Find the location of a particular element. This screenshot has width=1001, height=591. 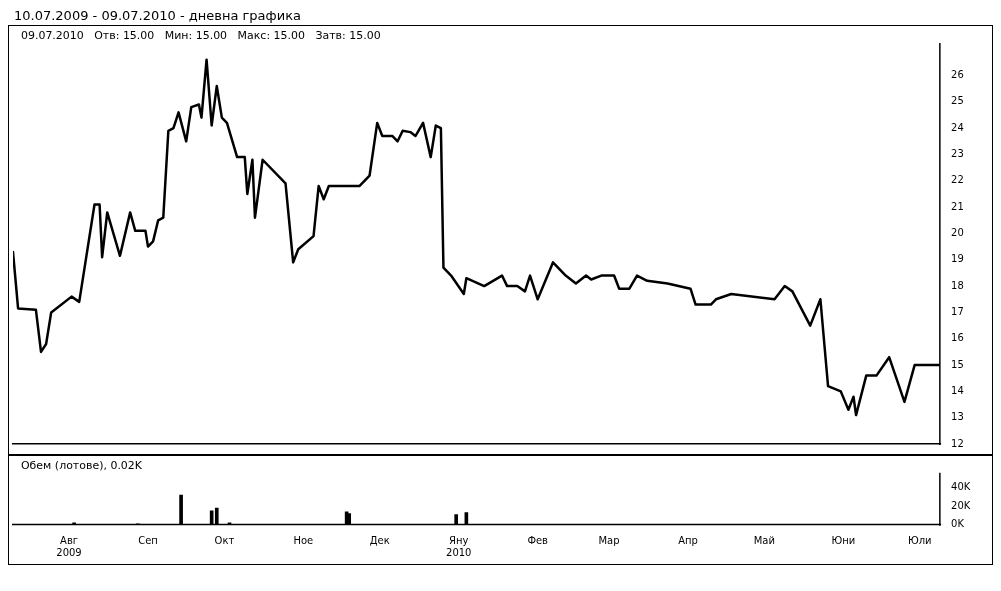

x-tick-label: Дек is located at coordinates (379, 540).